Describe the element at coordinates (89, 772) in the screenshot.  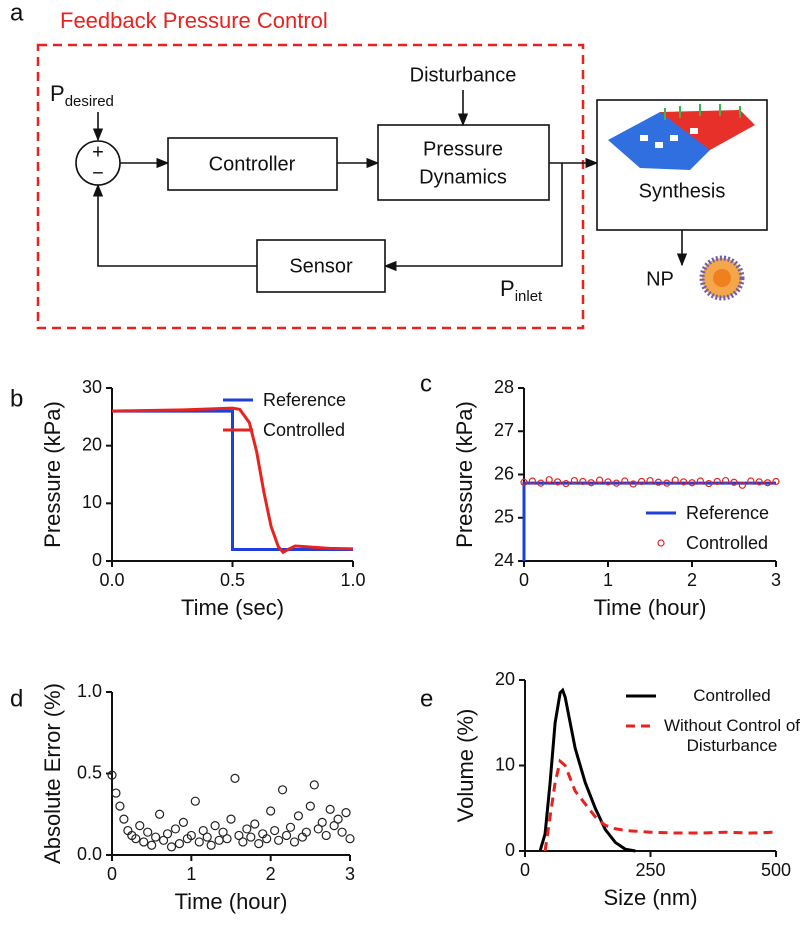
I see `y-tick-label: 0.5` at that location.